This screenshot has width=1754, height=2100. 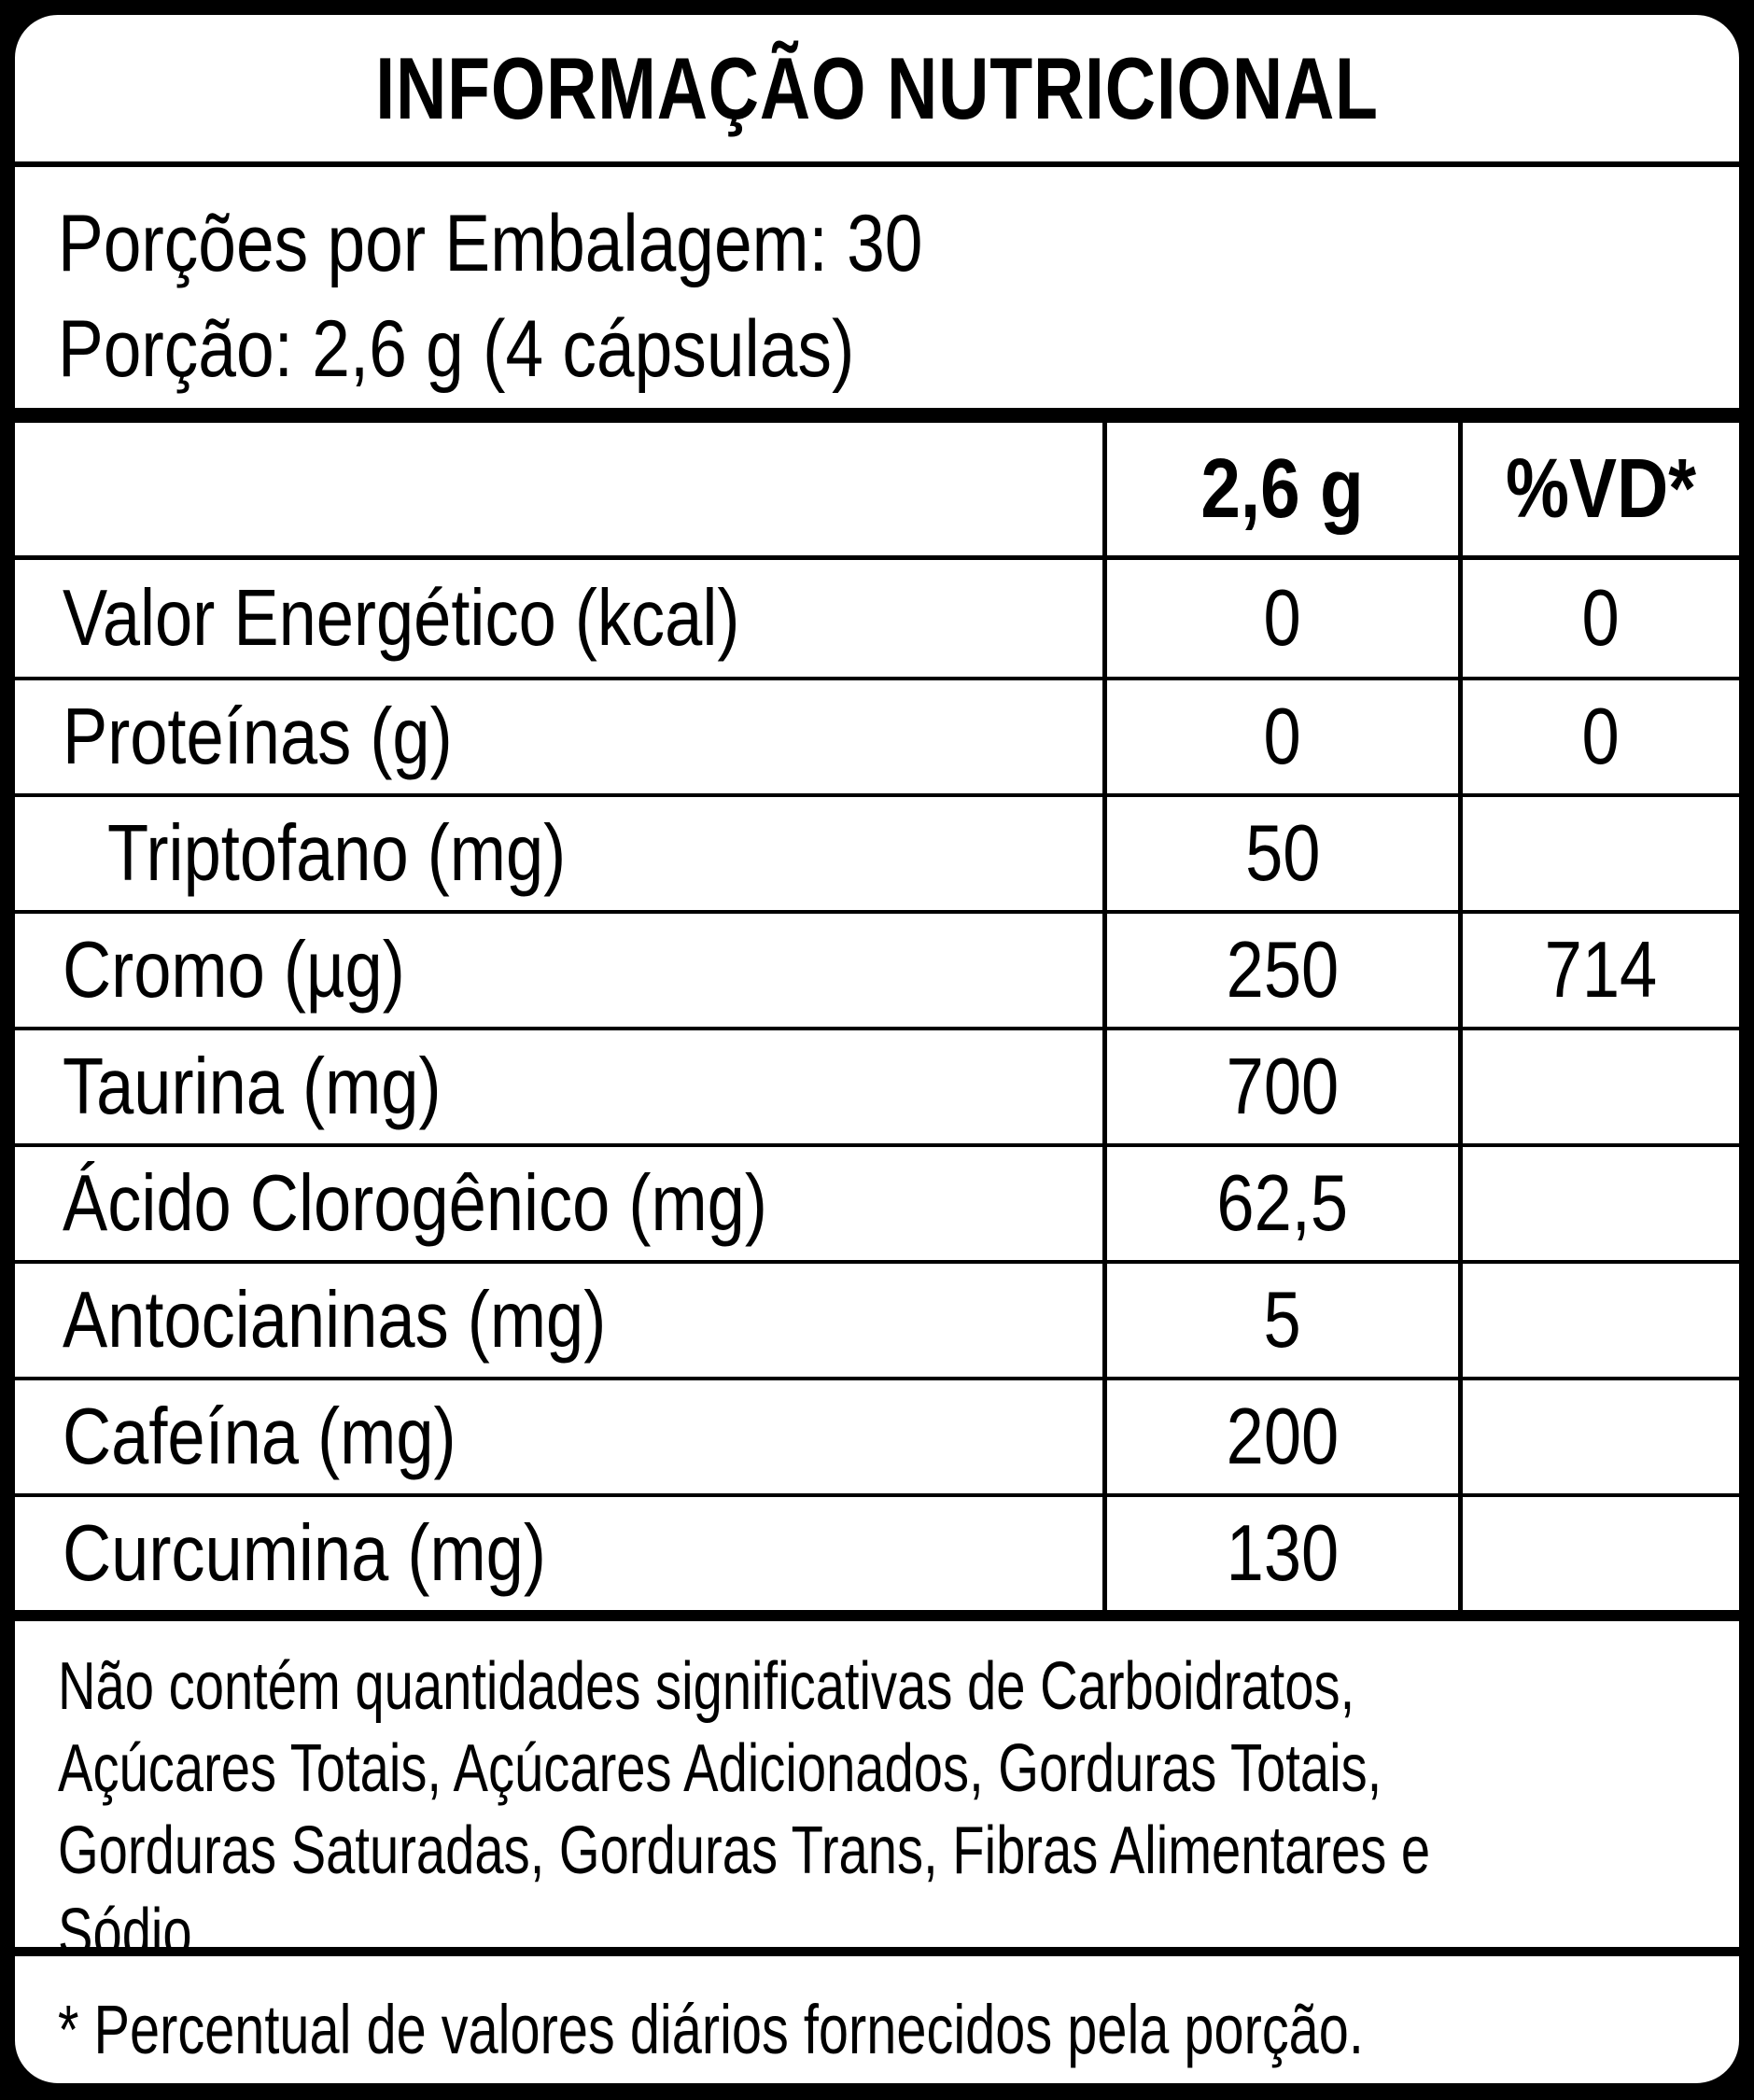 What do you see at coordinates (1601, 970) in the screenshot?
I see `nutrient-dv: 714` at bounding box center [1601, 970].